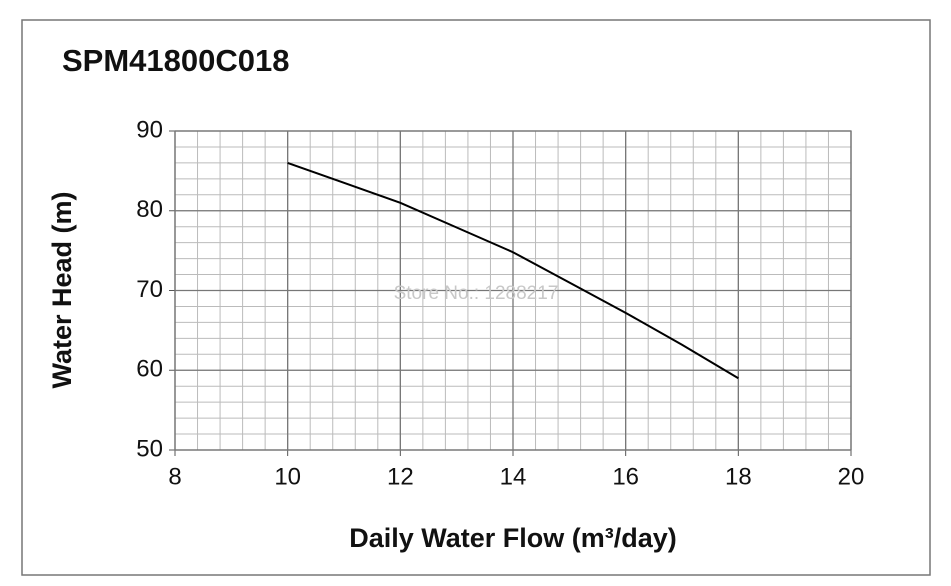  What do you see at coordinates (149, 369) in the screenshot?
I see `y-tick-label: 60` at bounding box center [149, 369].